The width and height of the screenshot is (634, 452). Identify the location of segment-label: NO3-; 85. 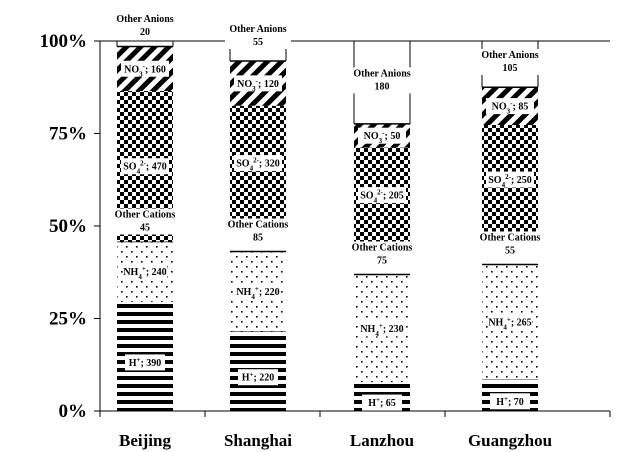
(510, 108).